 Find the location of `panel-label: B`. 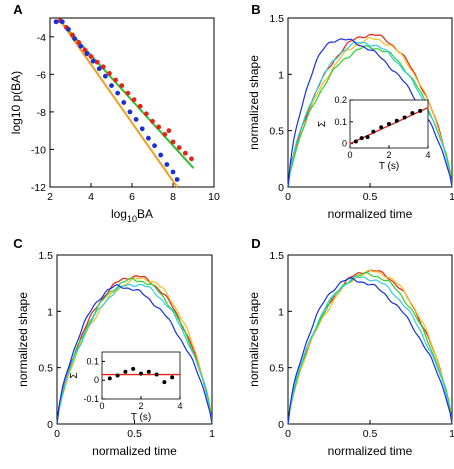

panel-label: B is located at coordinates (255, 9).